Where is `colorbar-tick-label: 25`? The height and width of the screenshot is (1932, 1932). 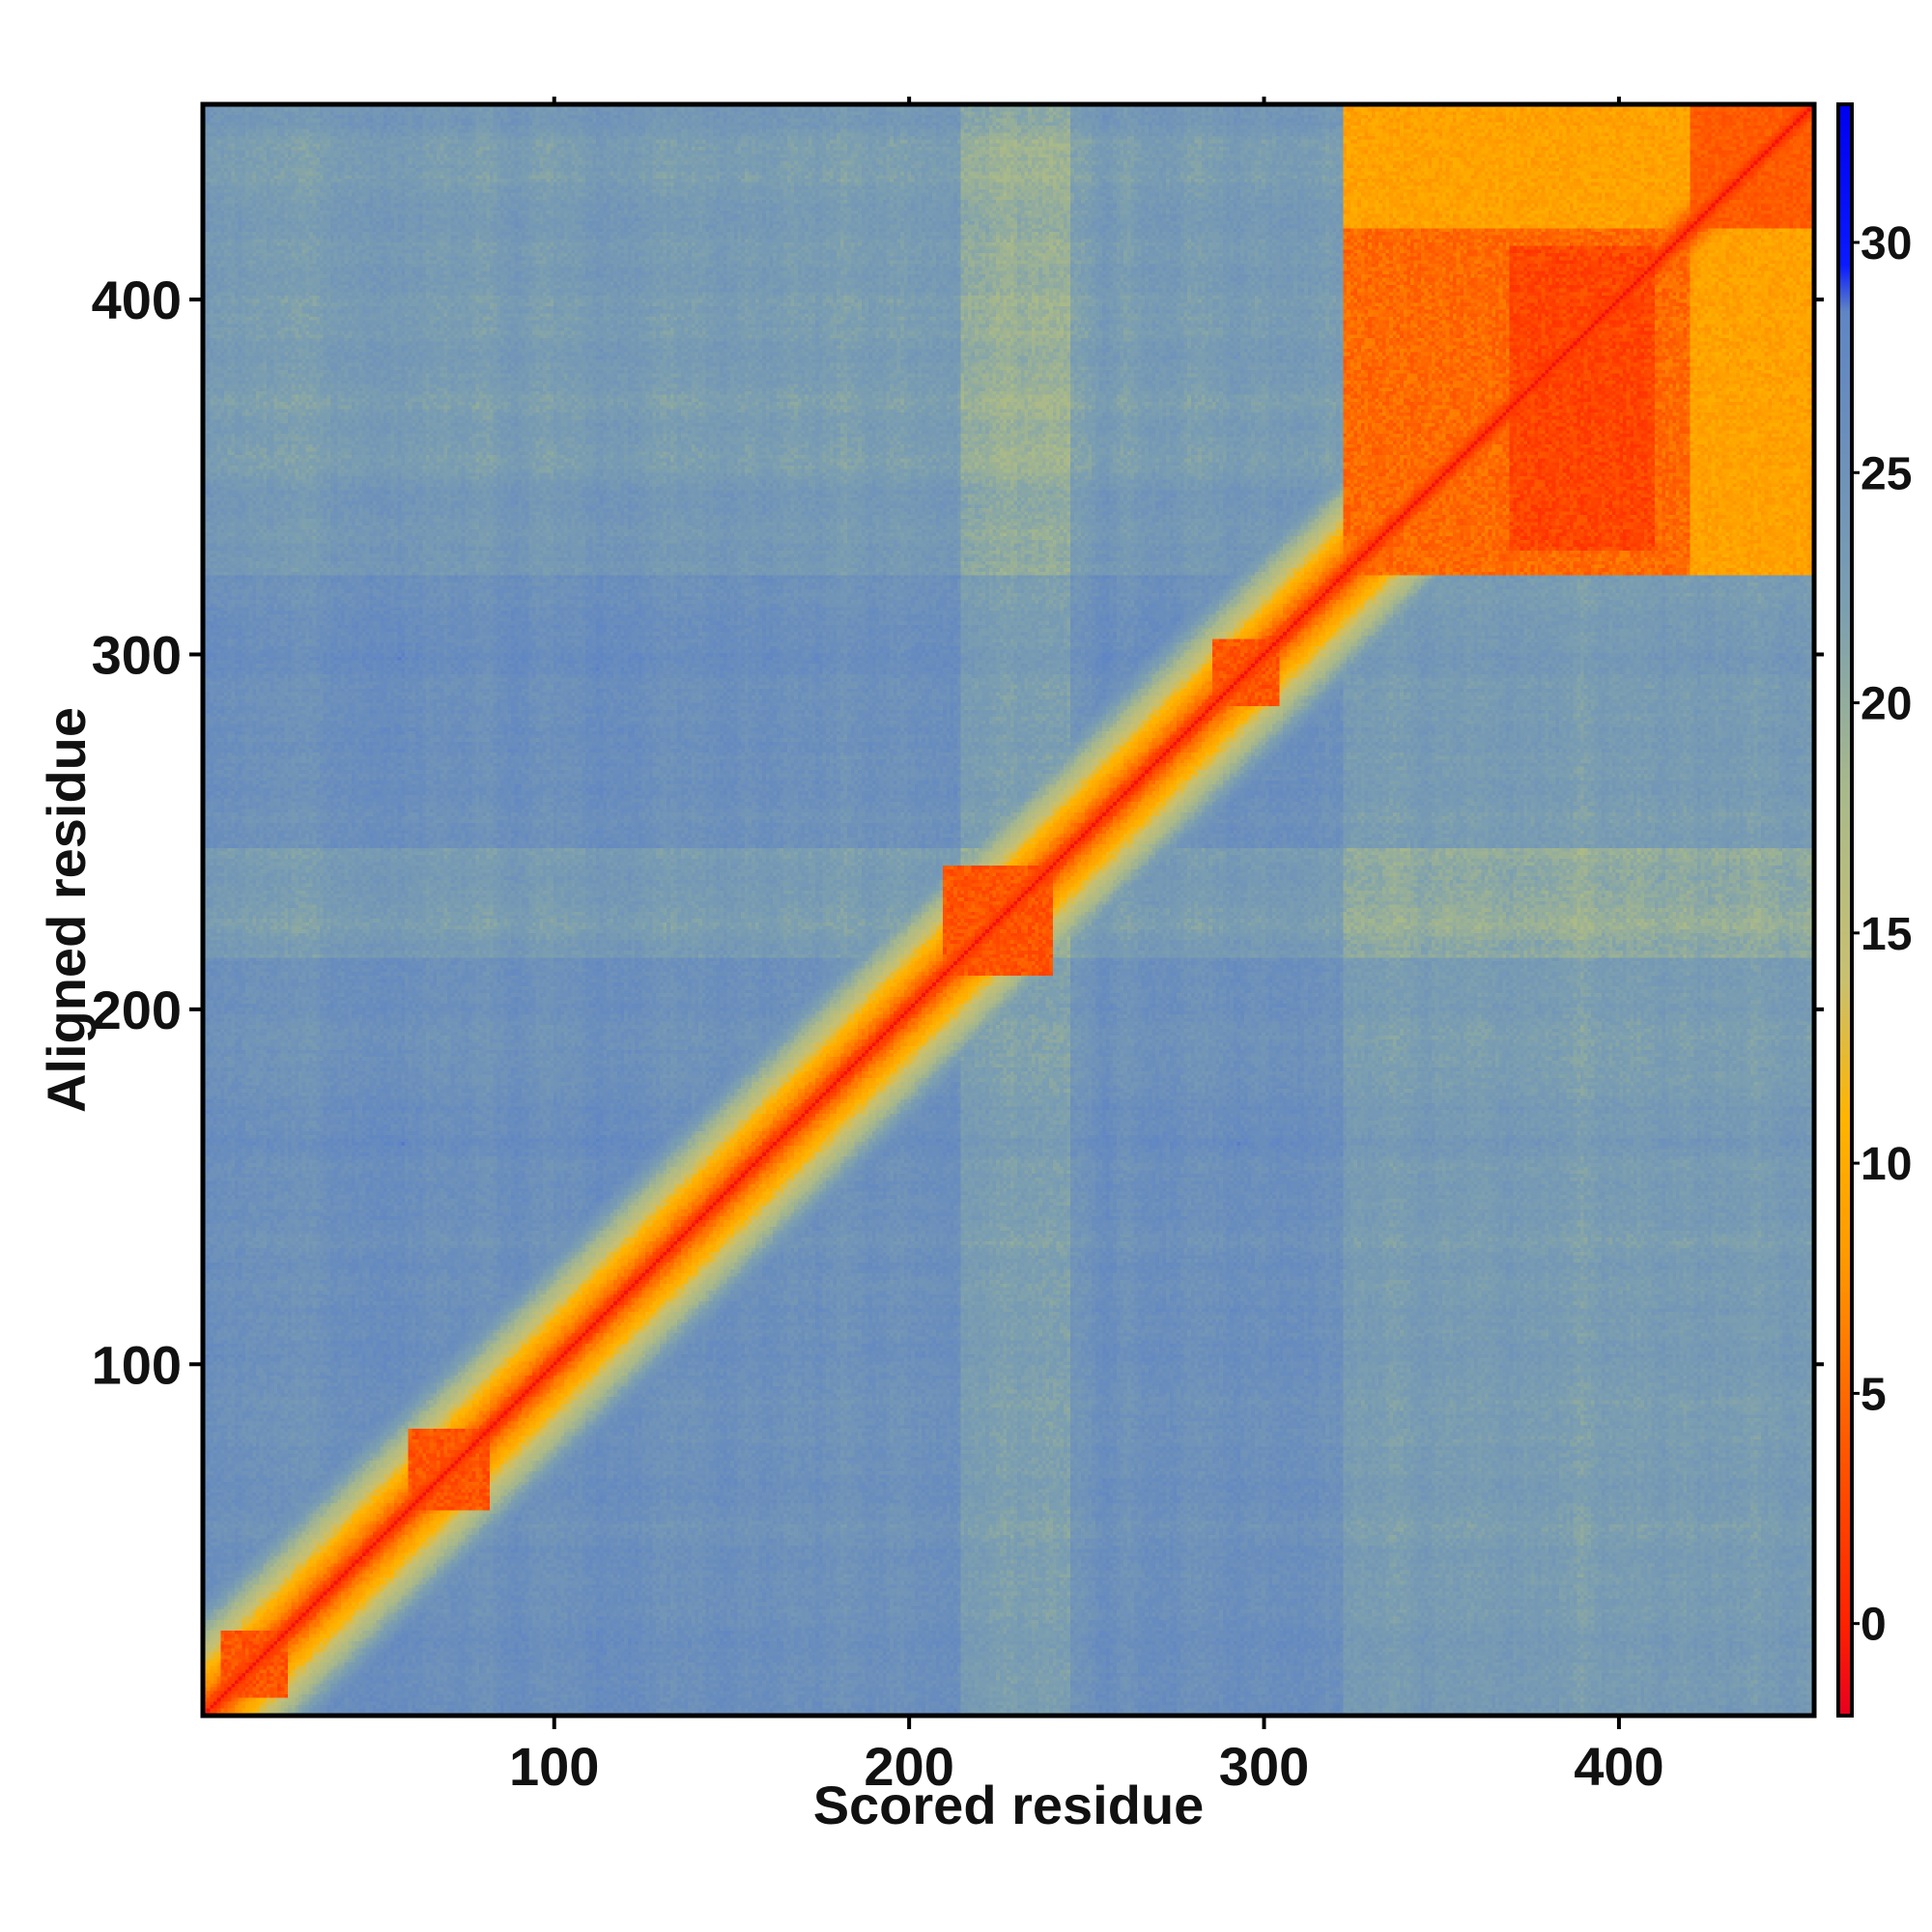
colorbar-tick-label: 25 is located at coordinates (1886, 473).